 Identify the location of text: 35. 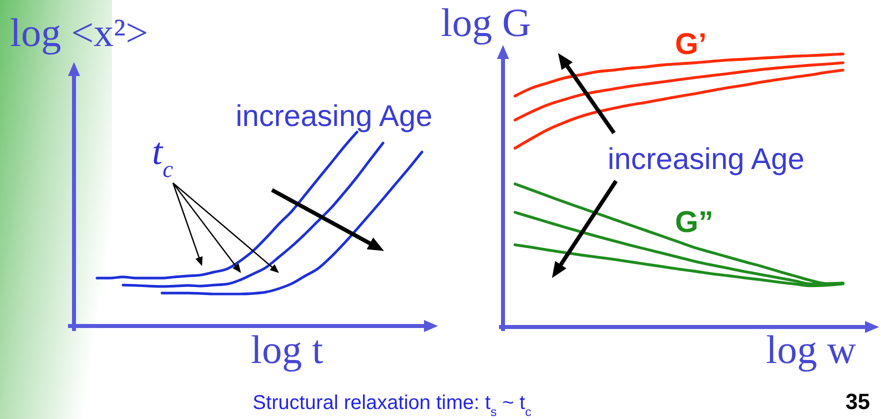
(858, 401).